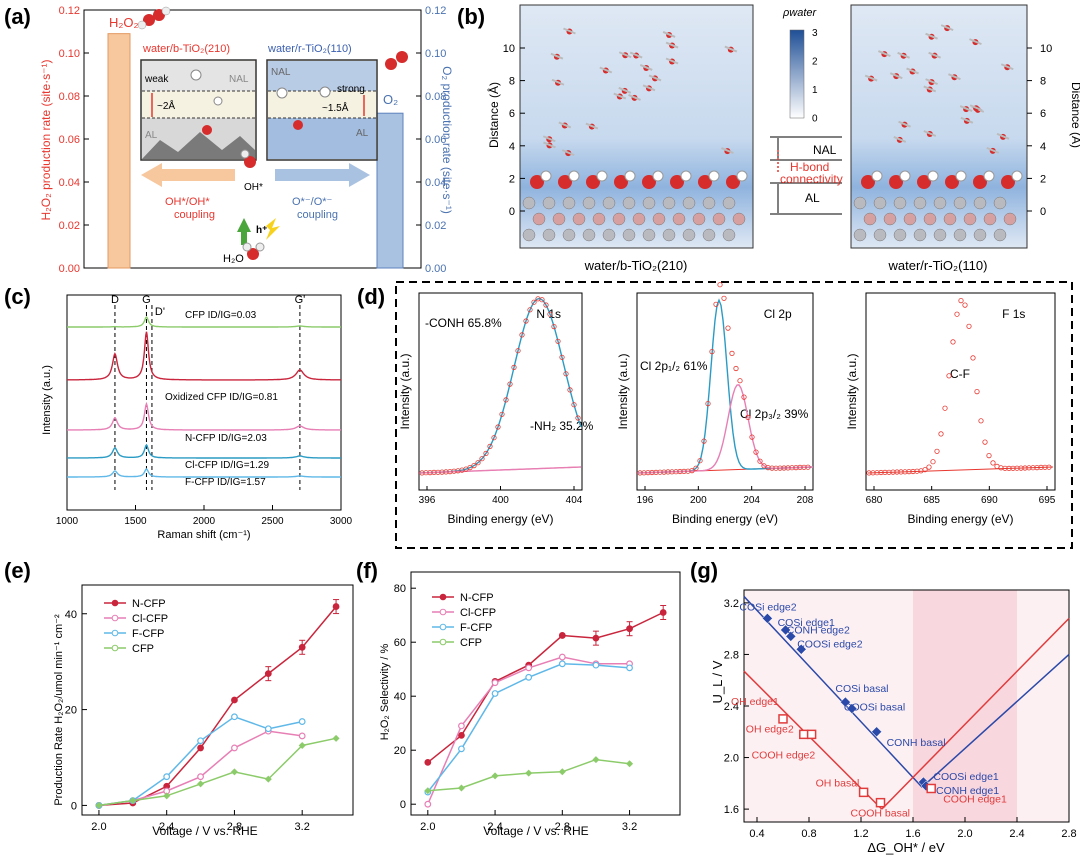  Describe the element at coordinates (309, 49) in the screenshot. I see `right-inset-title: water/r-TiO₂(110)` at that location.